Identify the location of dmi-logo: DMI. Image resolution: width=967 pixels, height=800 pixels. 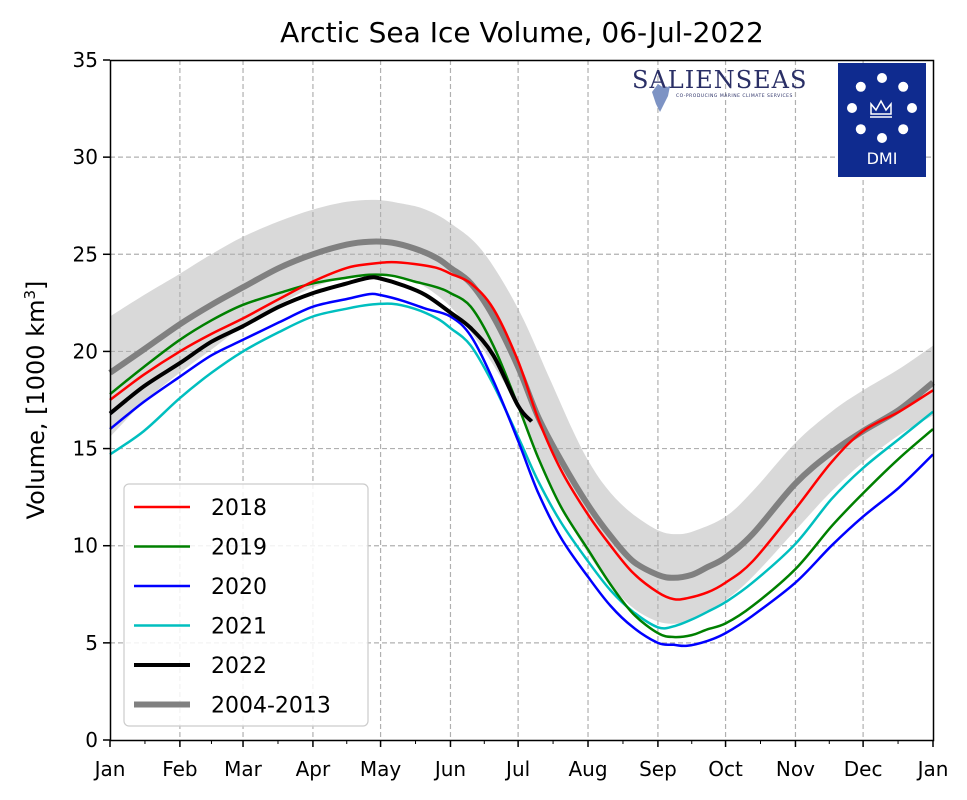
(882, 120).